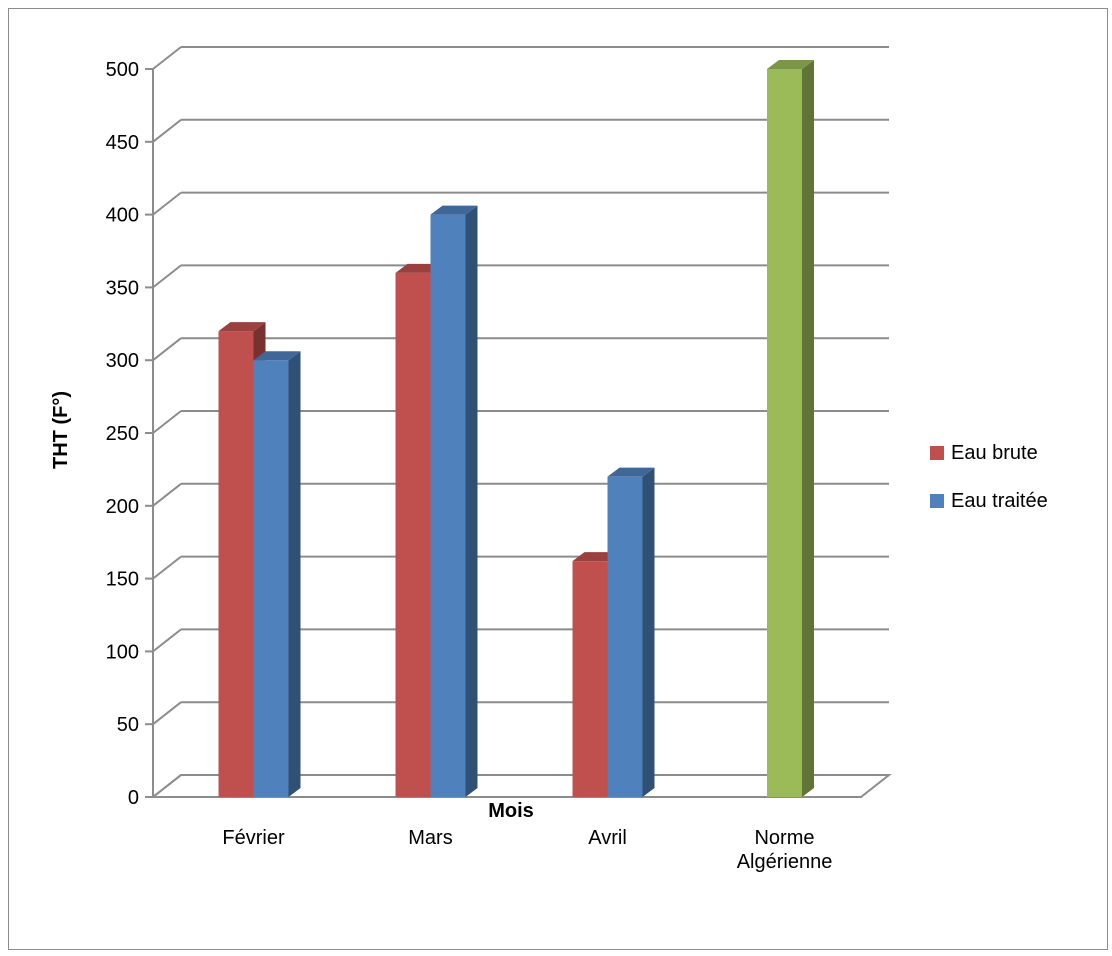 The image size is (1112, 956). I want to click on x-category-label: Mars, so click(430, 838).